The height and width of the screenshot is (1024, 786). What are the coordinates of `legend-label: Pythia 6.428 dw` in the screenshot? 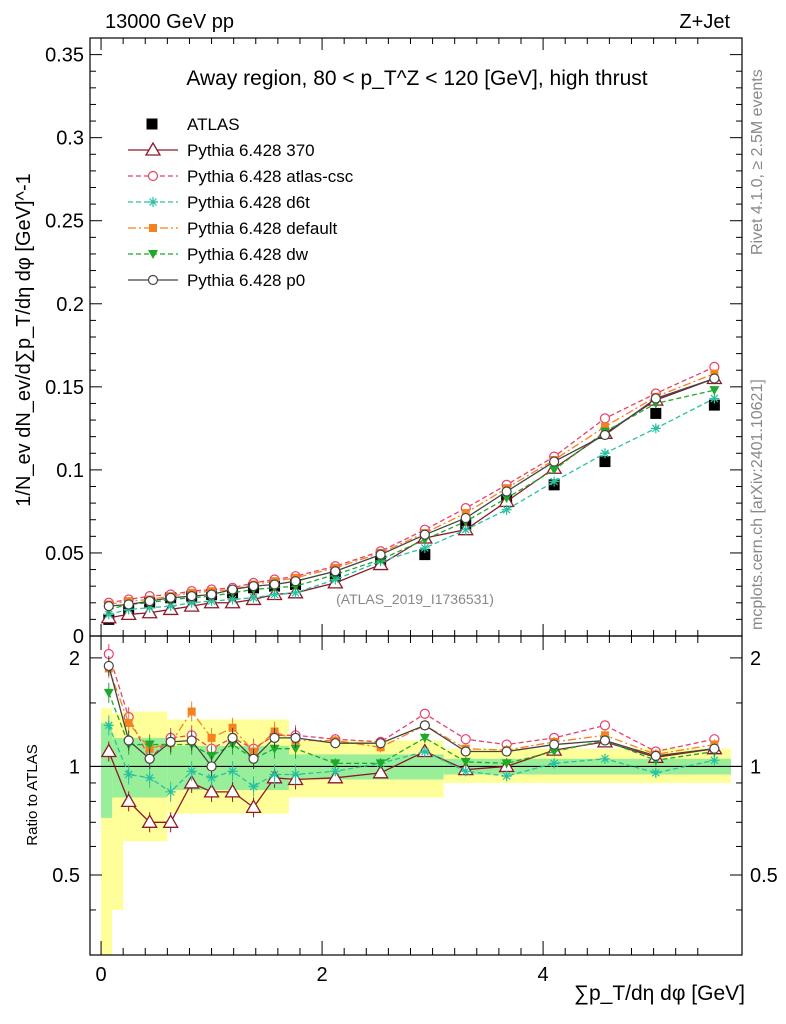 It's located at (248, 254).